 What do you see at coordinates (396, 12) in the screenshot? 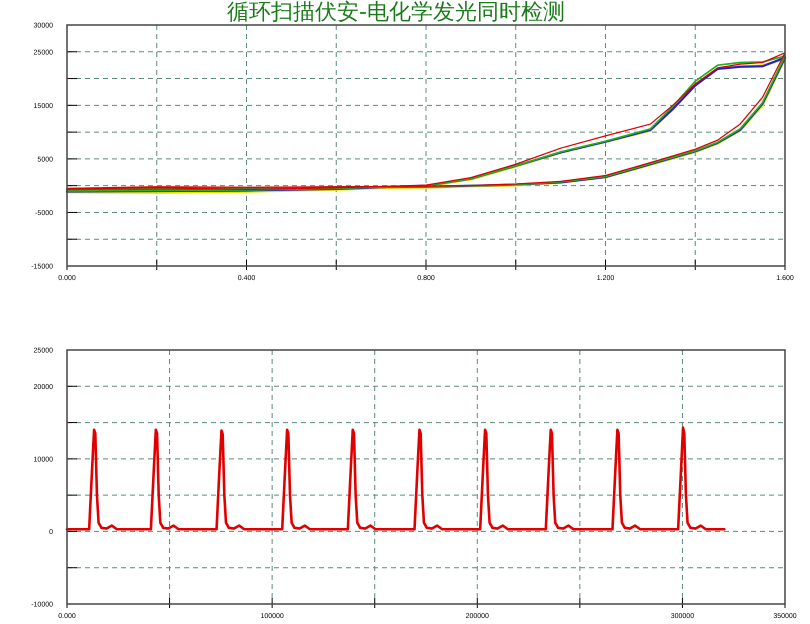
I see `title: 循环扫描伏安-电化学发光同时检测` at bounding box center [396, 12].